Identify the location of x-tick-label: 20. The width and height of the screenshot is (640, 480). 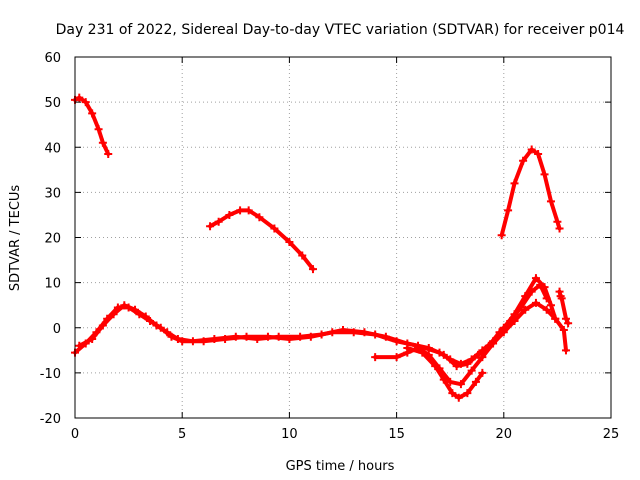
(504, 434).